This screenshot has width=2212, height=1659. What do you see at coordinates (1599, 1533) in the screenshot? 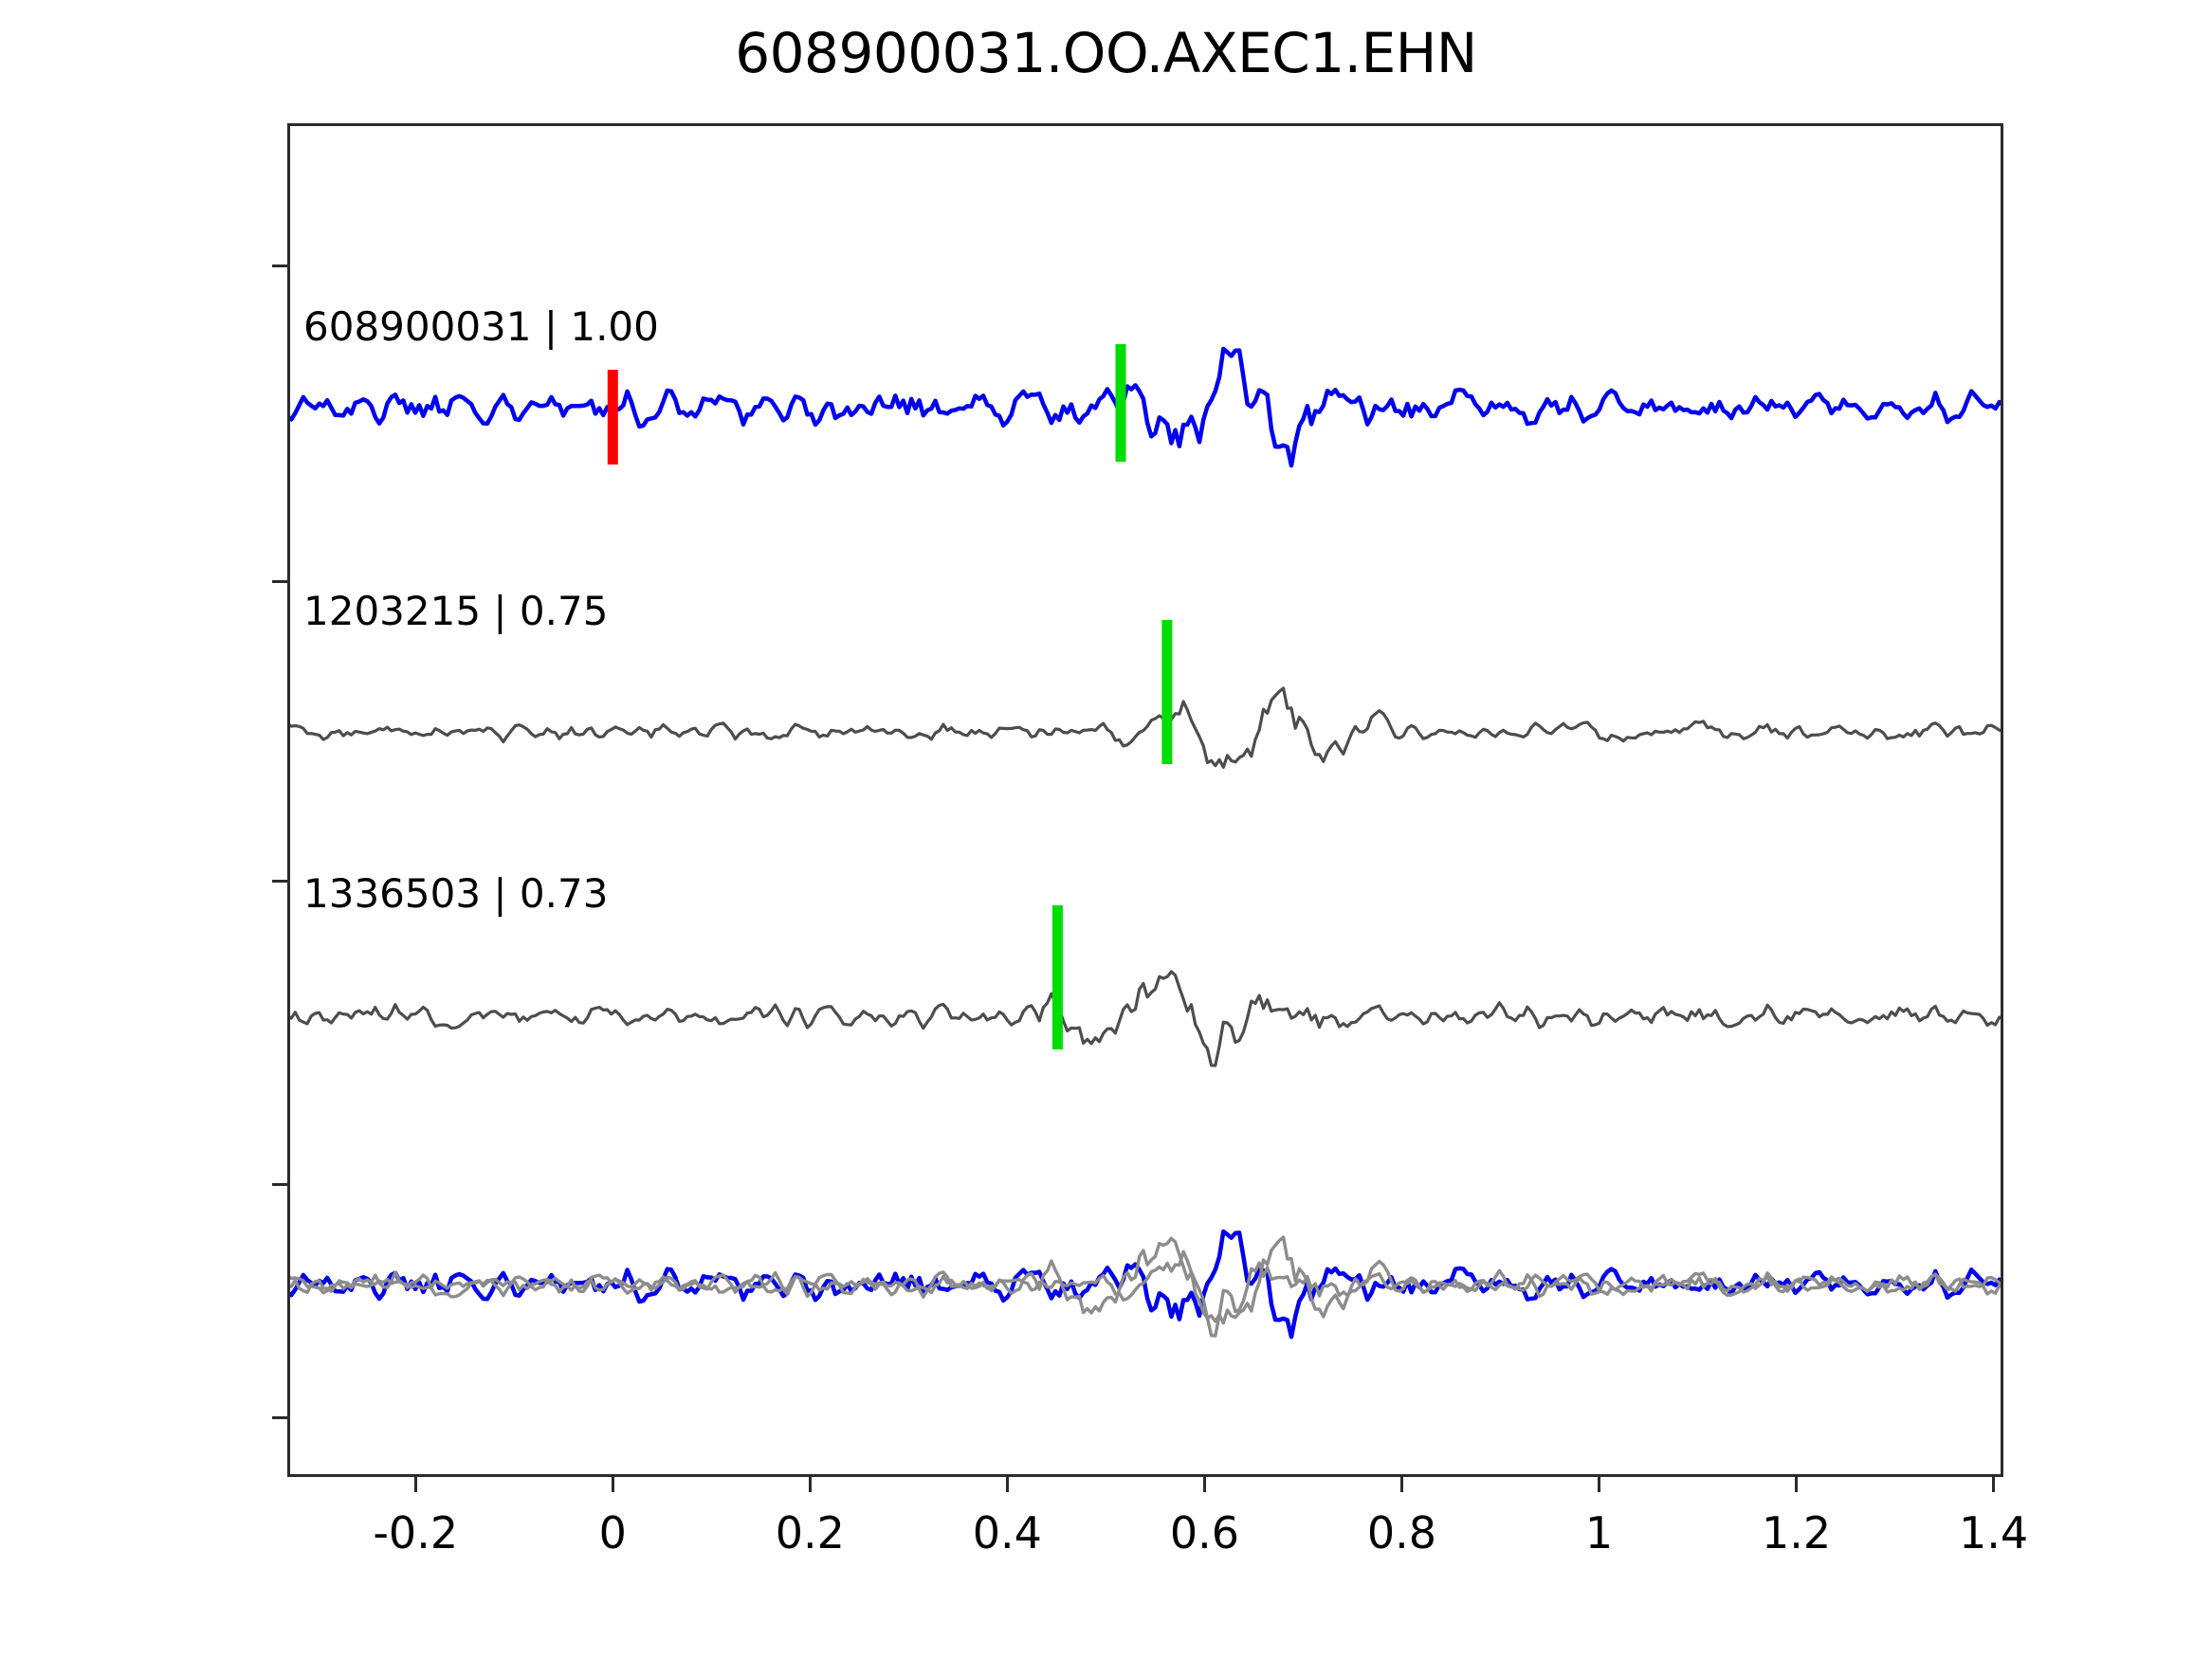
I see `x-tick-label-1: 1` at bounding box center [1599, 1533].